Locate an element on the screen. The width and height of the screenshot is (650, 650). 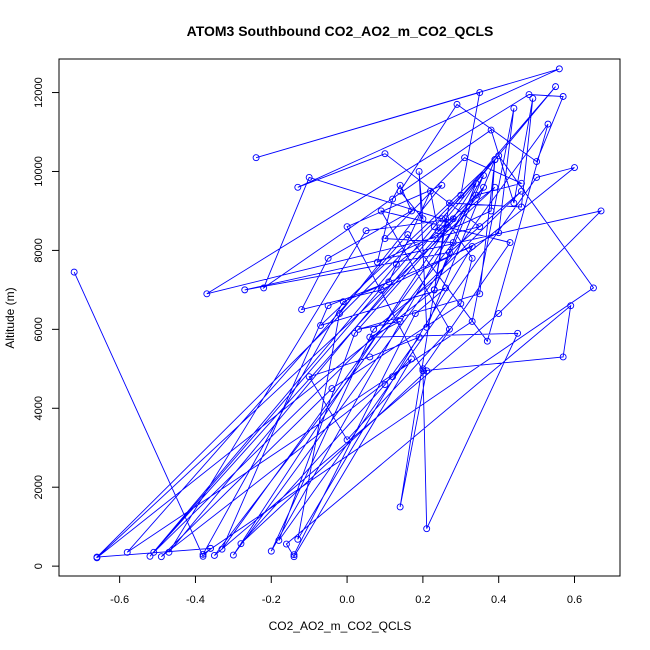
x-tick-label: -0.4 is located at coordinates (195, 600).